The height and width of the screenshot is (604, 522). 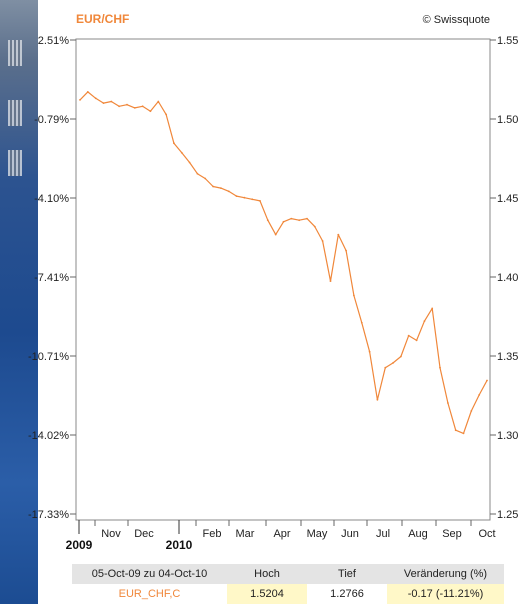 I want to click on stats-header-change: Veränderung (%), so click(x=445, y=574).